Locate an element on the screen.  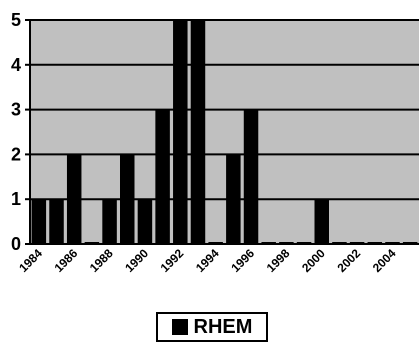
x-tick-label: 2004 is located at coordinates (384, 260).